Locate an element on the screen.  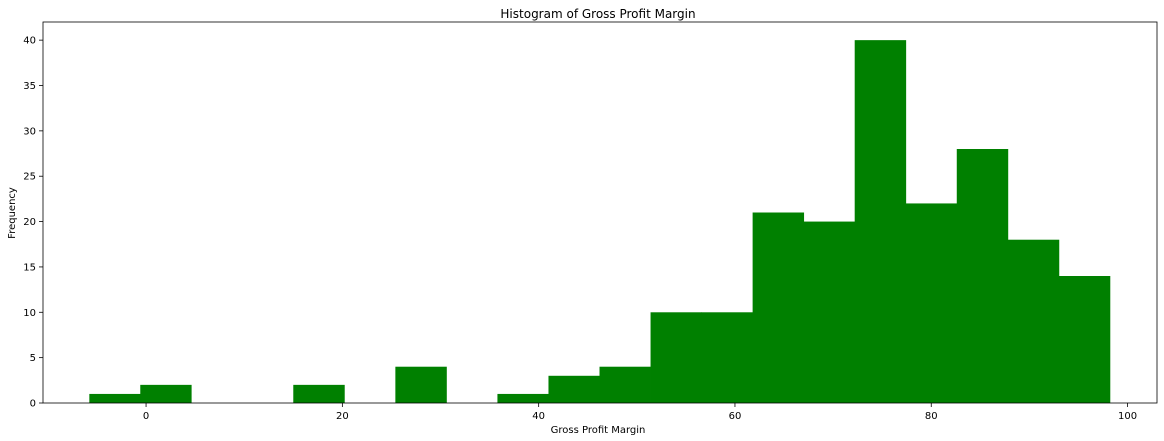
x-tick-label-40: 40 is located at coordinates (538, 416).